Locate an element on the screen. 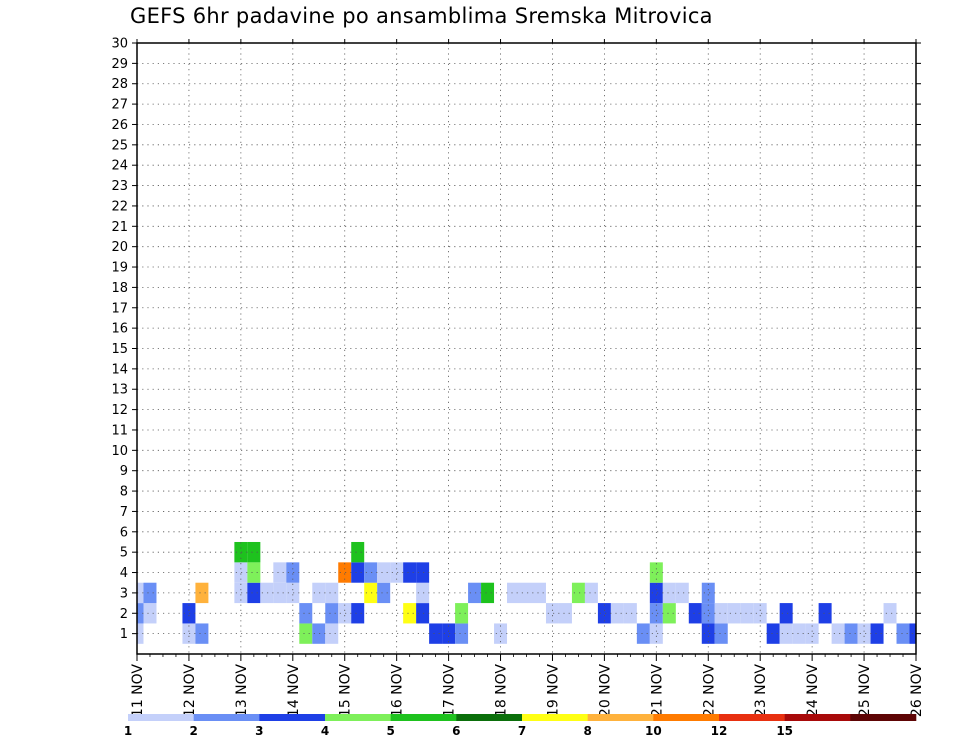 Image resolution: width=960 pixels, height=742 pixels. y-tick-label: 21 is located at coordinates (119, 227).